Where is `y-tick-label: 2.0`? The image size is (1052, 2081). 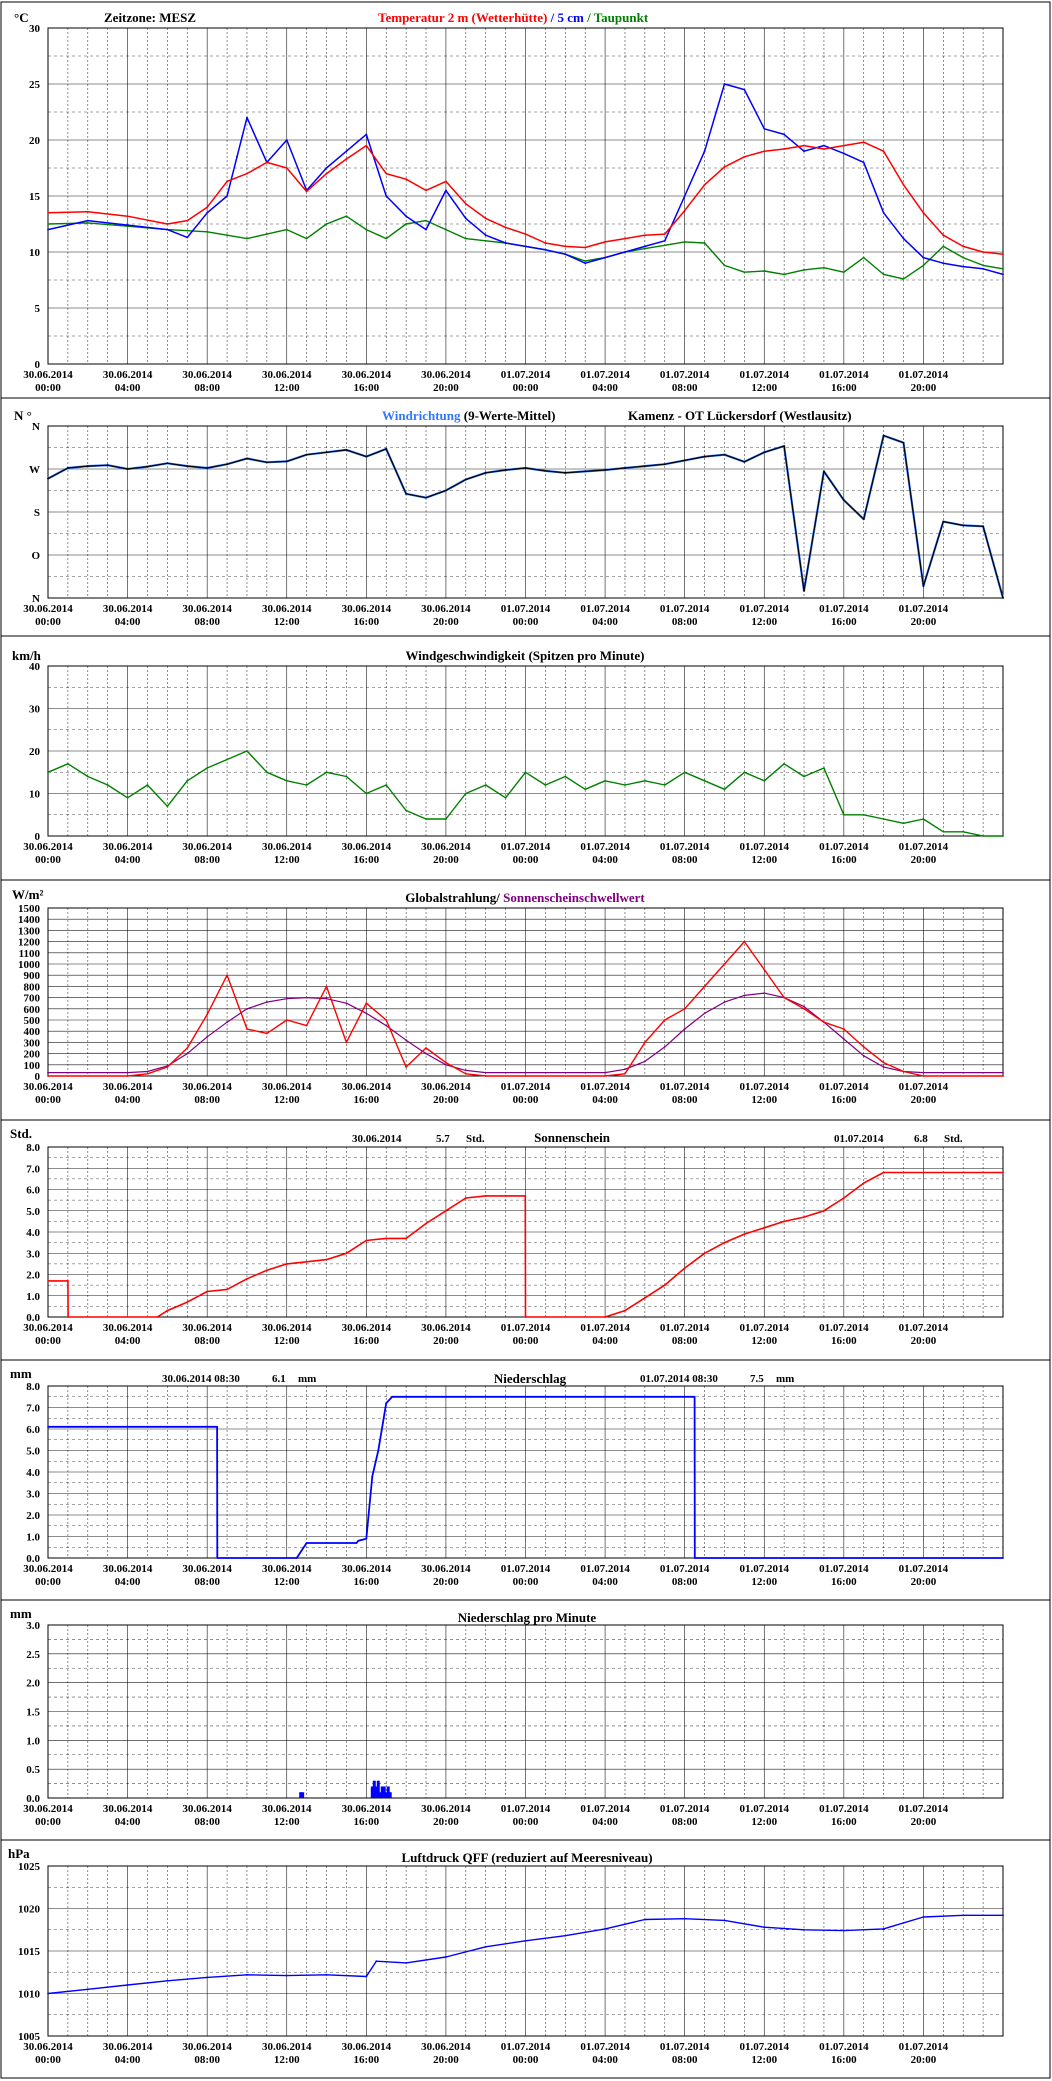 y-tick-label: 2.0 is located at coordinates (33, 1684).